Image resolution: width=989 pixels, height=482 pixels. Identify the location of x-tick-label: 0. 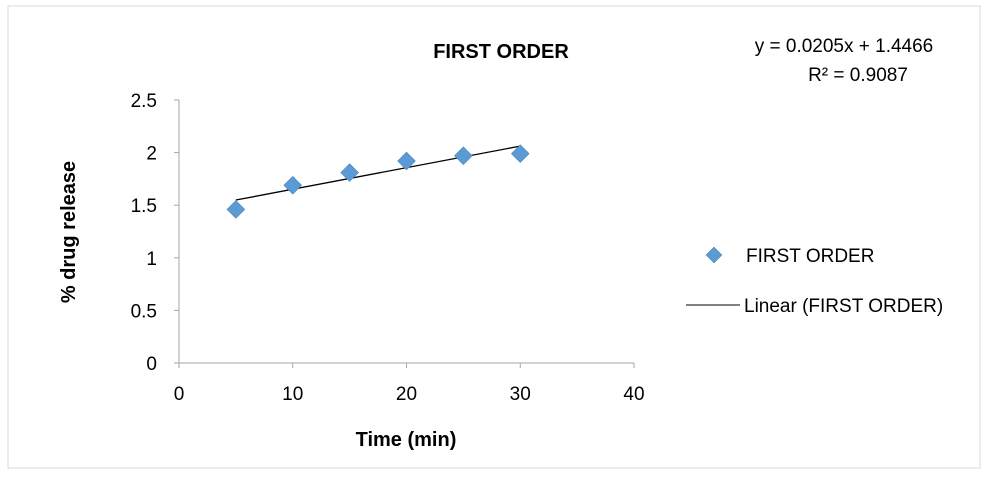
(179, 394).